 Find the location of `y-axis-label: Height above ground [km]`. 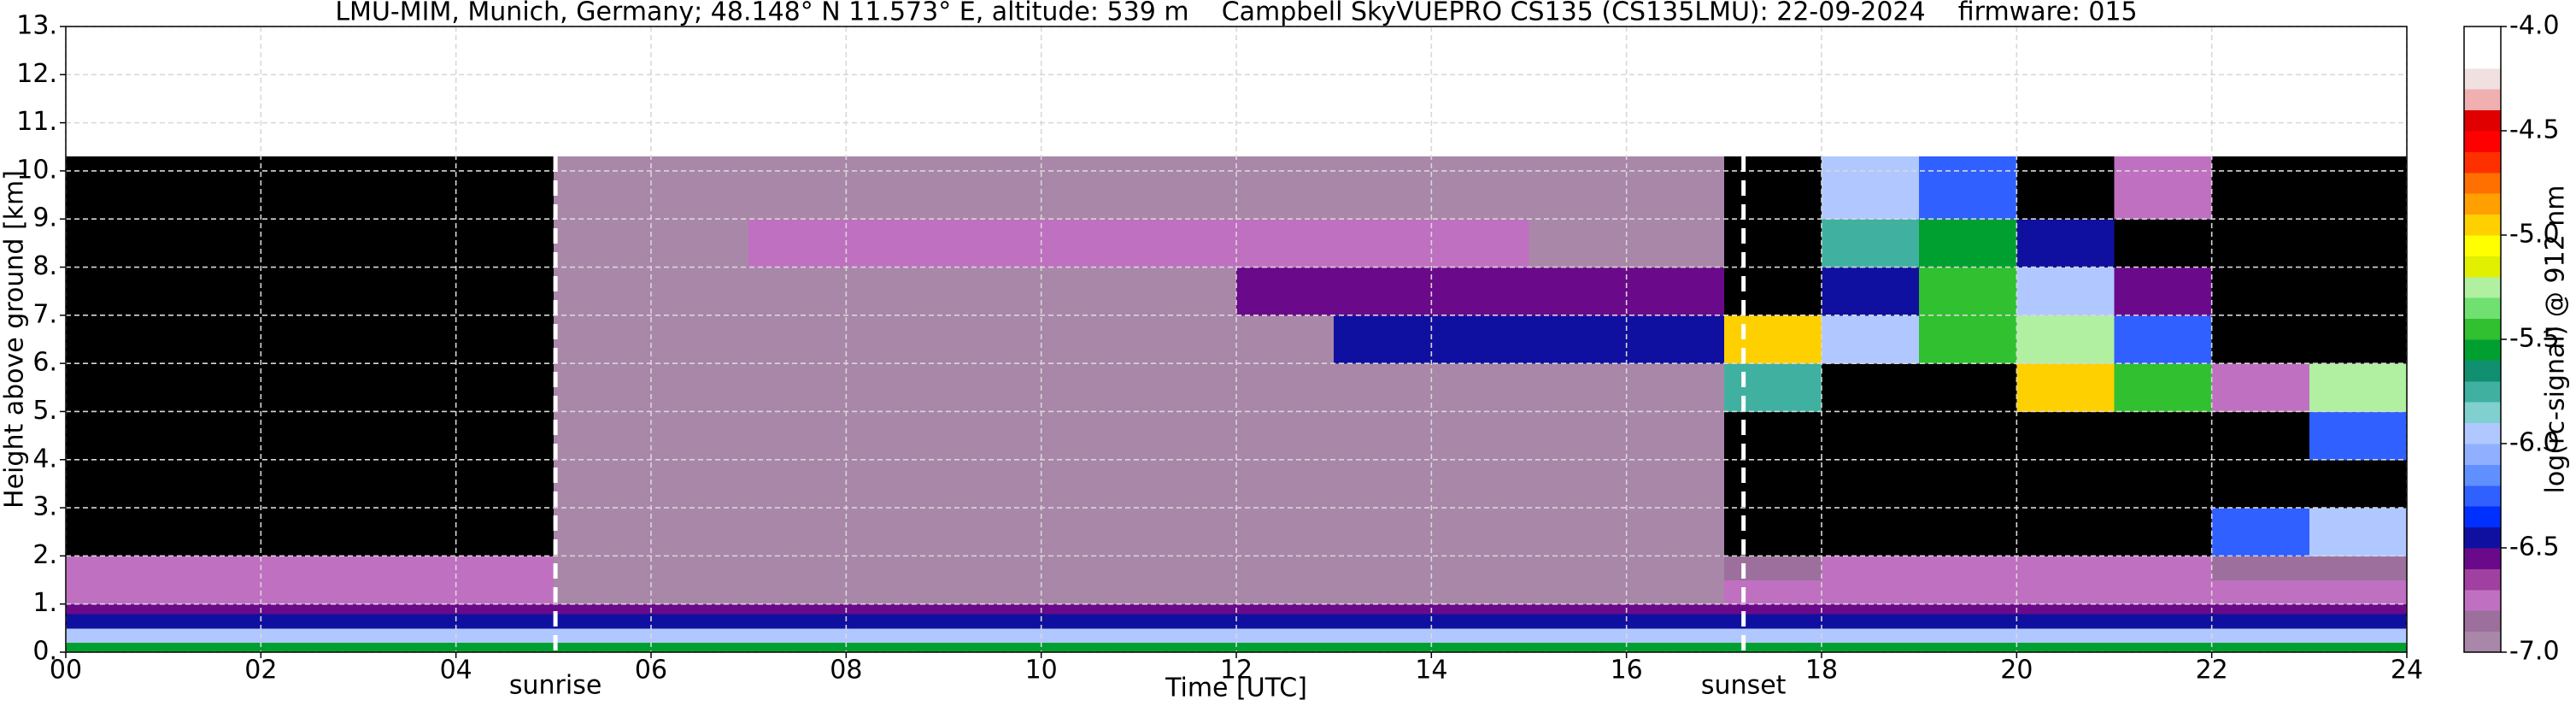

y-axis-label: Height above ground [km] is located at coordinates (15, 339).